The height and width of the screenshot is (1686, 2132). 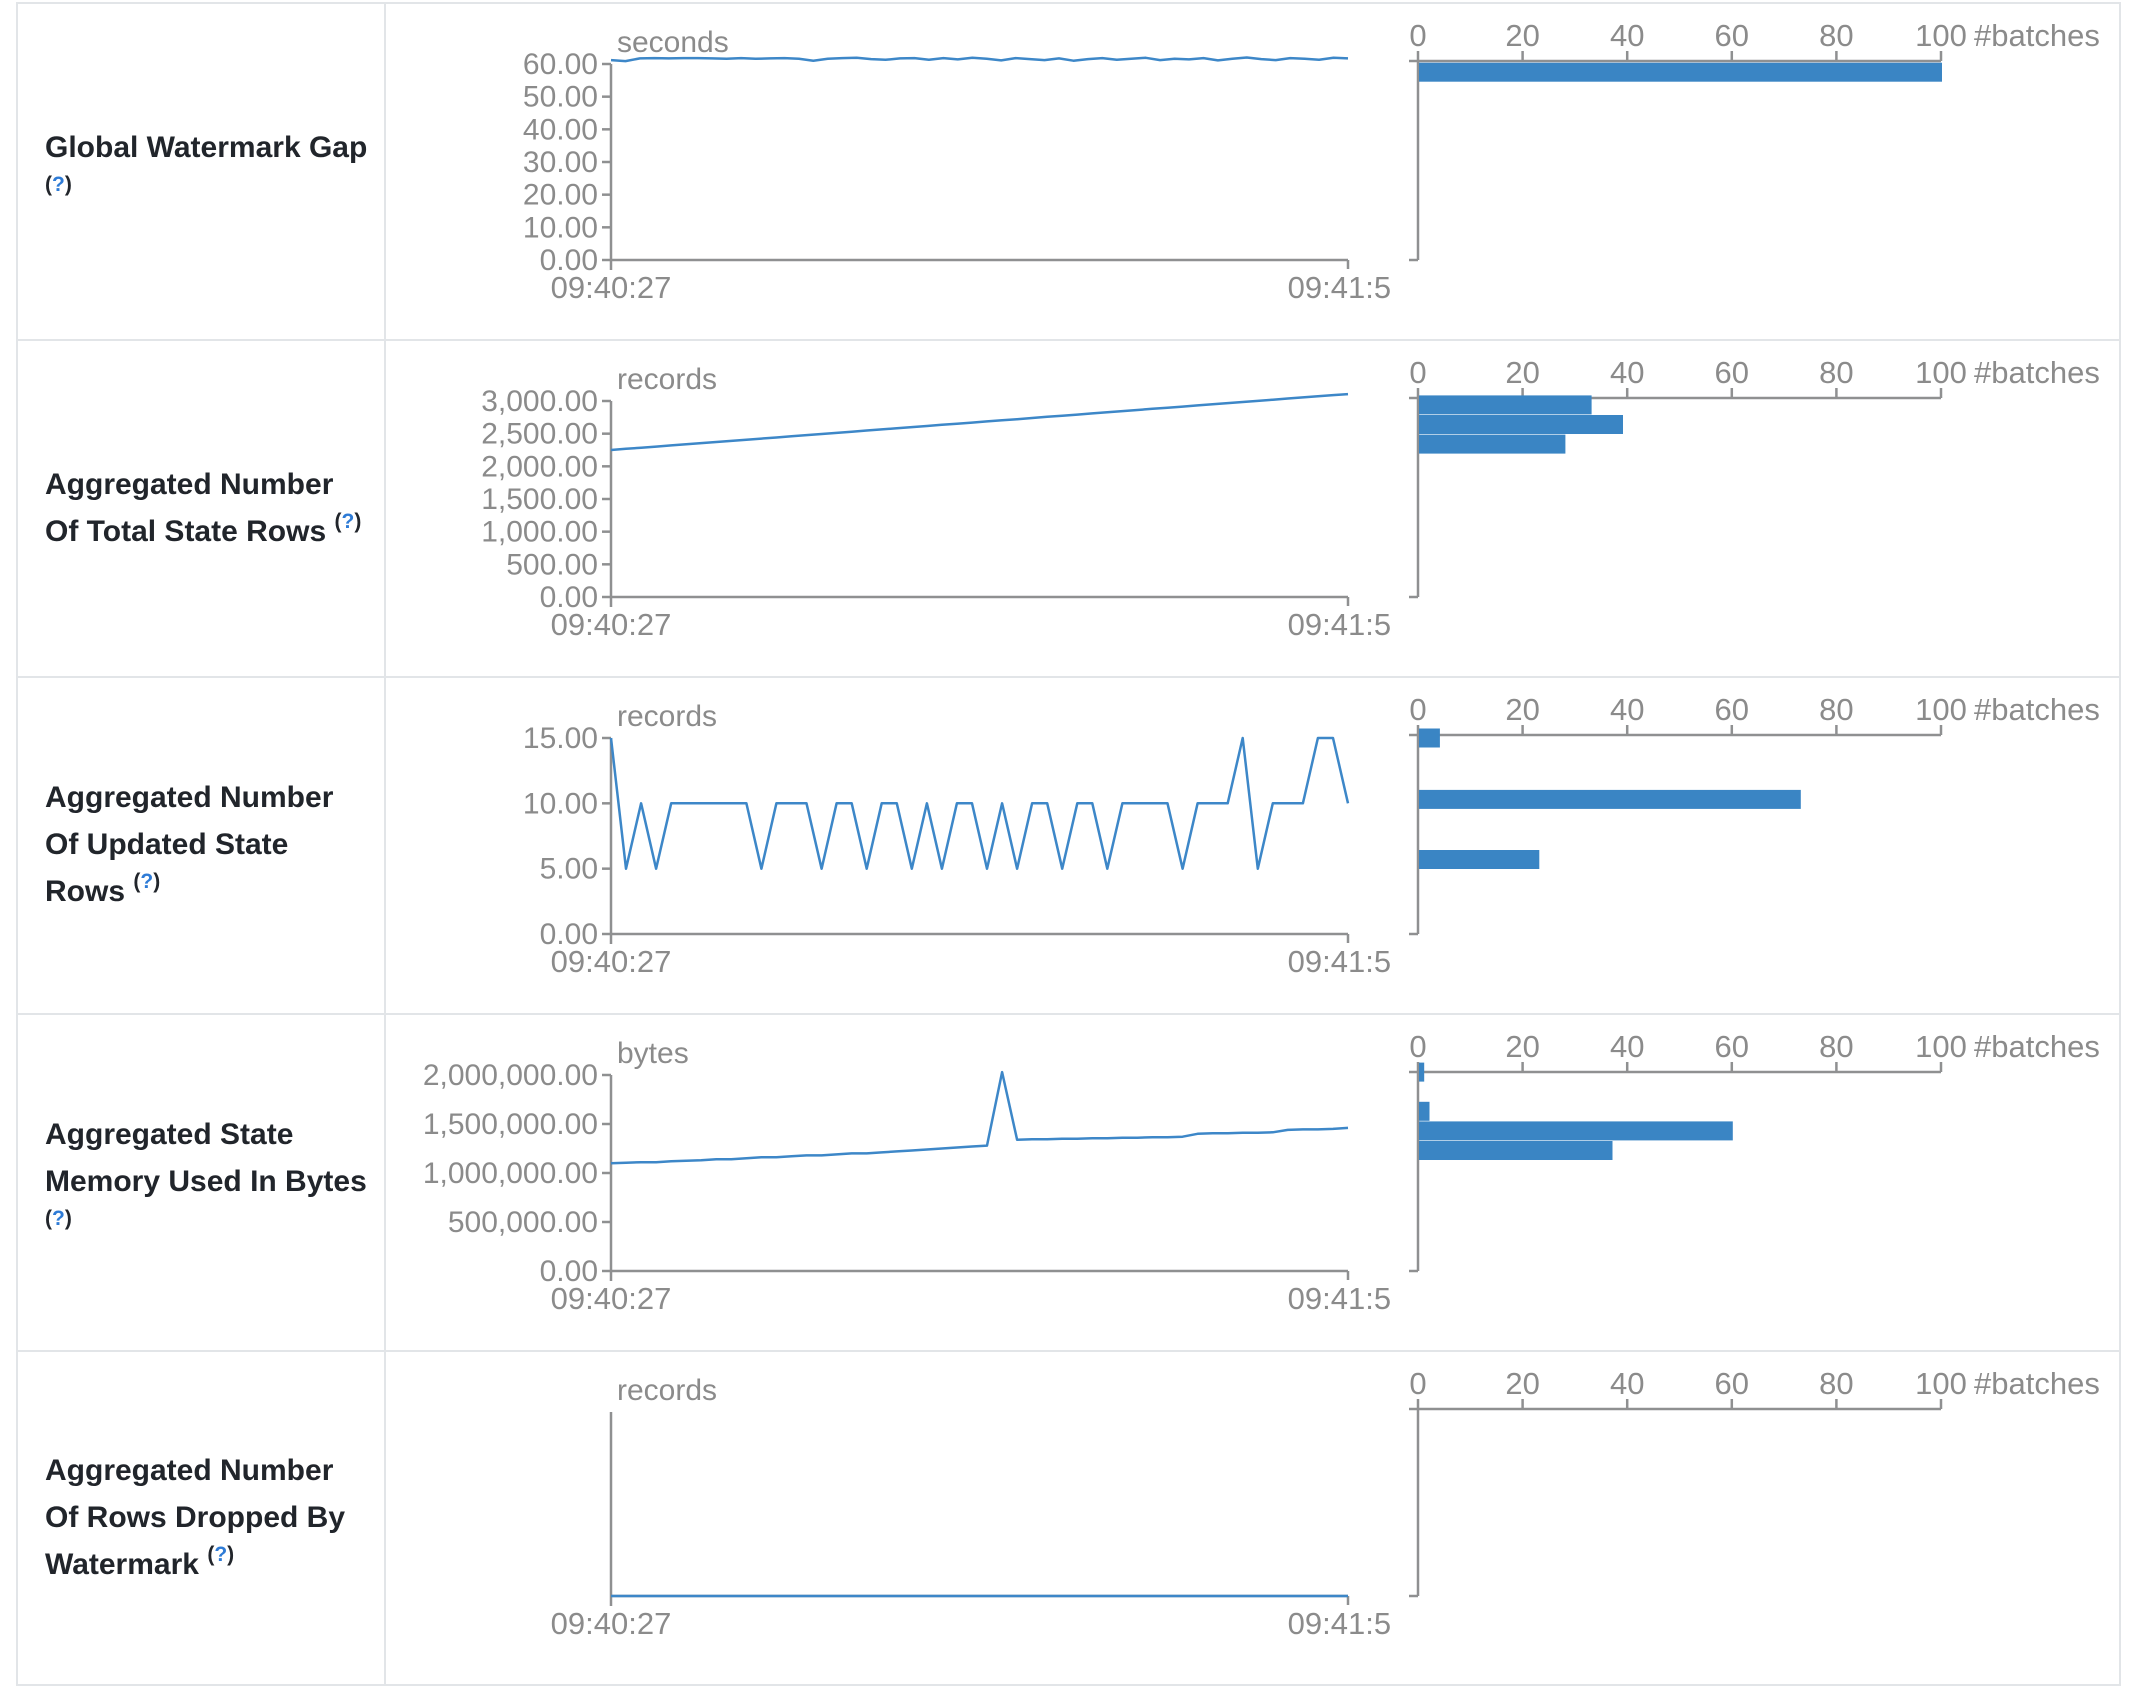 I want to click on y-tick-label: 40.00, so click(x=560, y=129).